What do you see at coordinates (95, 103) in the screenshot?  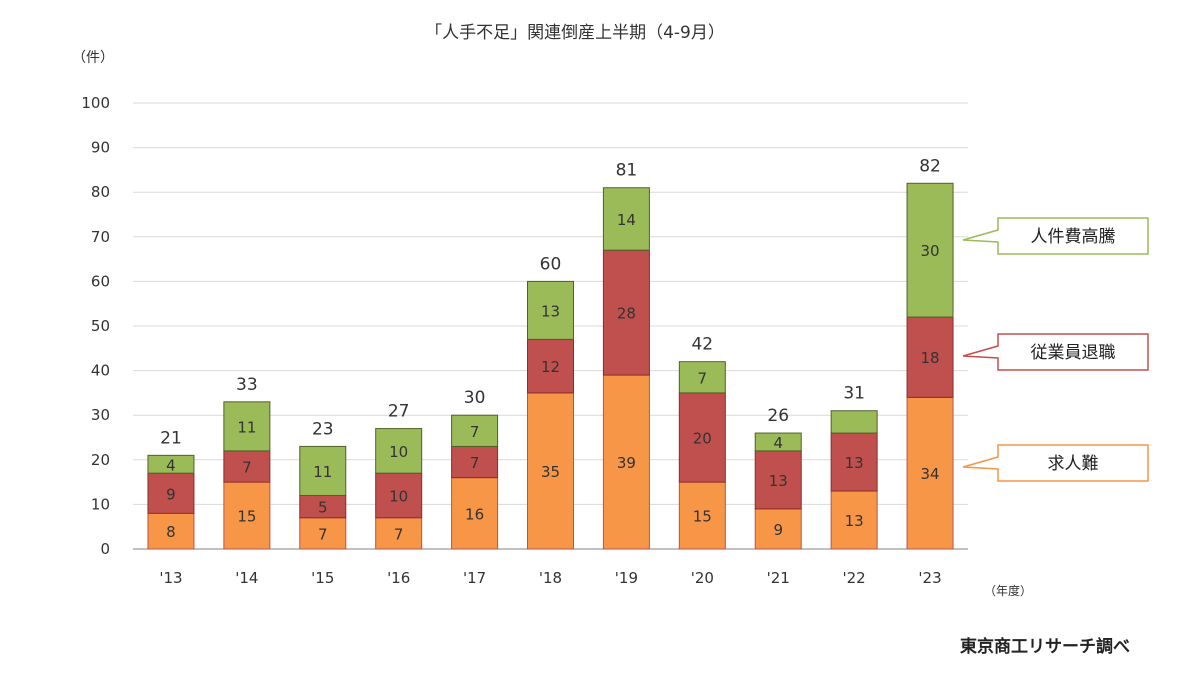 I see `y-tick-label: 100` at bounding box center [95, 103].